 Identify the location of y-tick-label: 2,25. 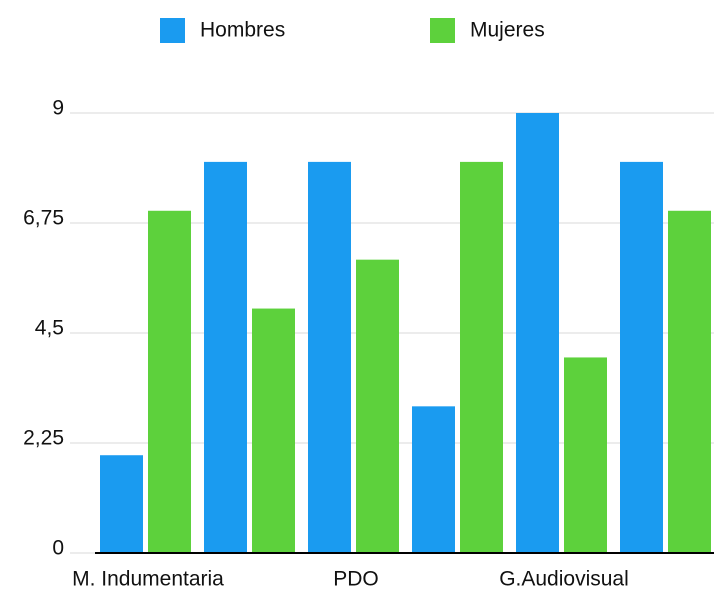
(43, 438).